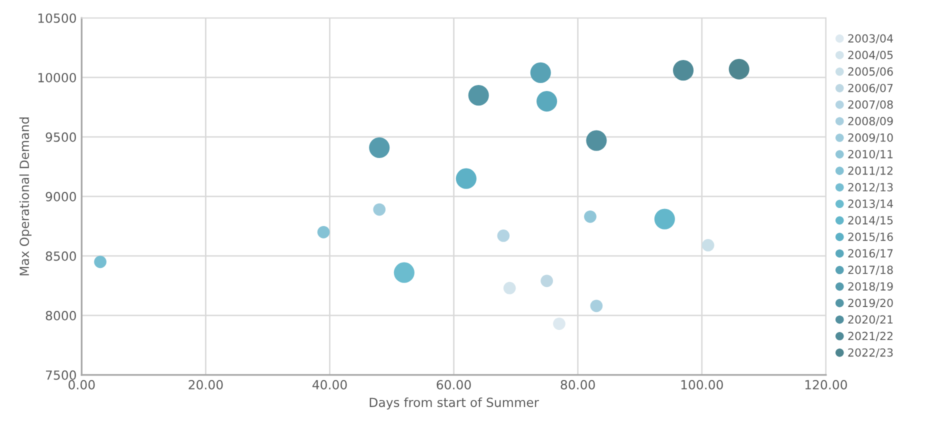  I want to click on legend-label: 2010/11, so click(870, 155).